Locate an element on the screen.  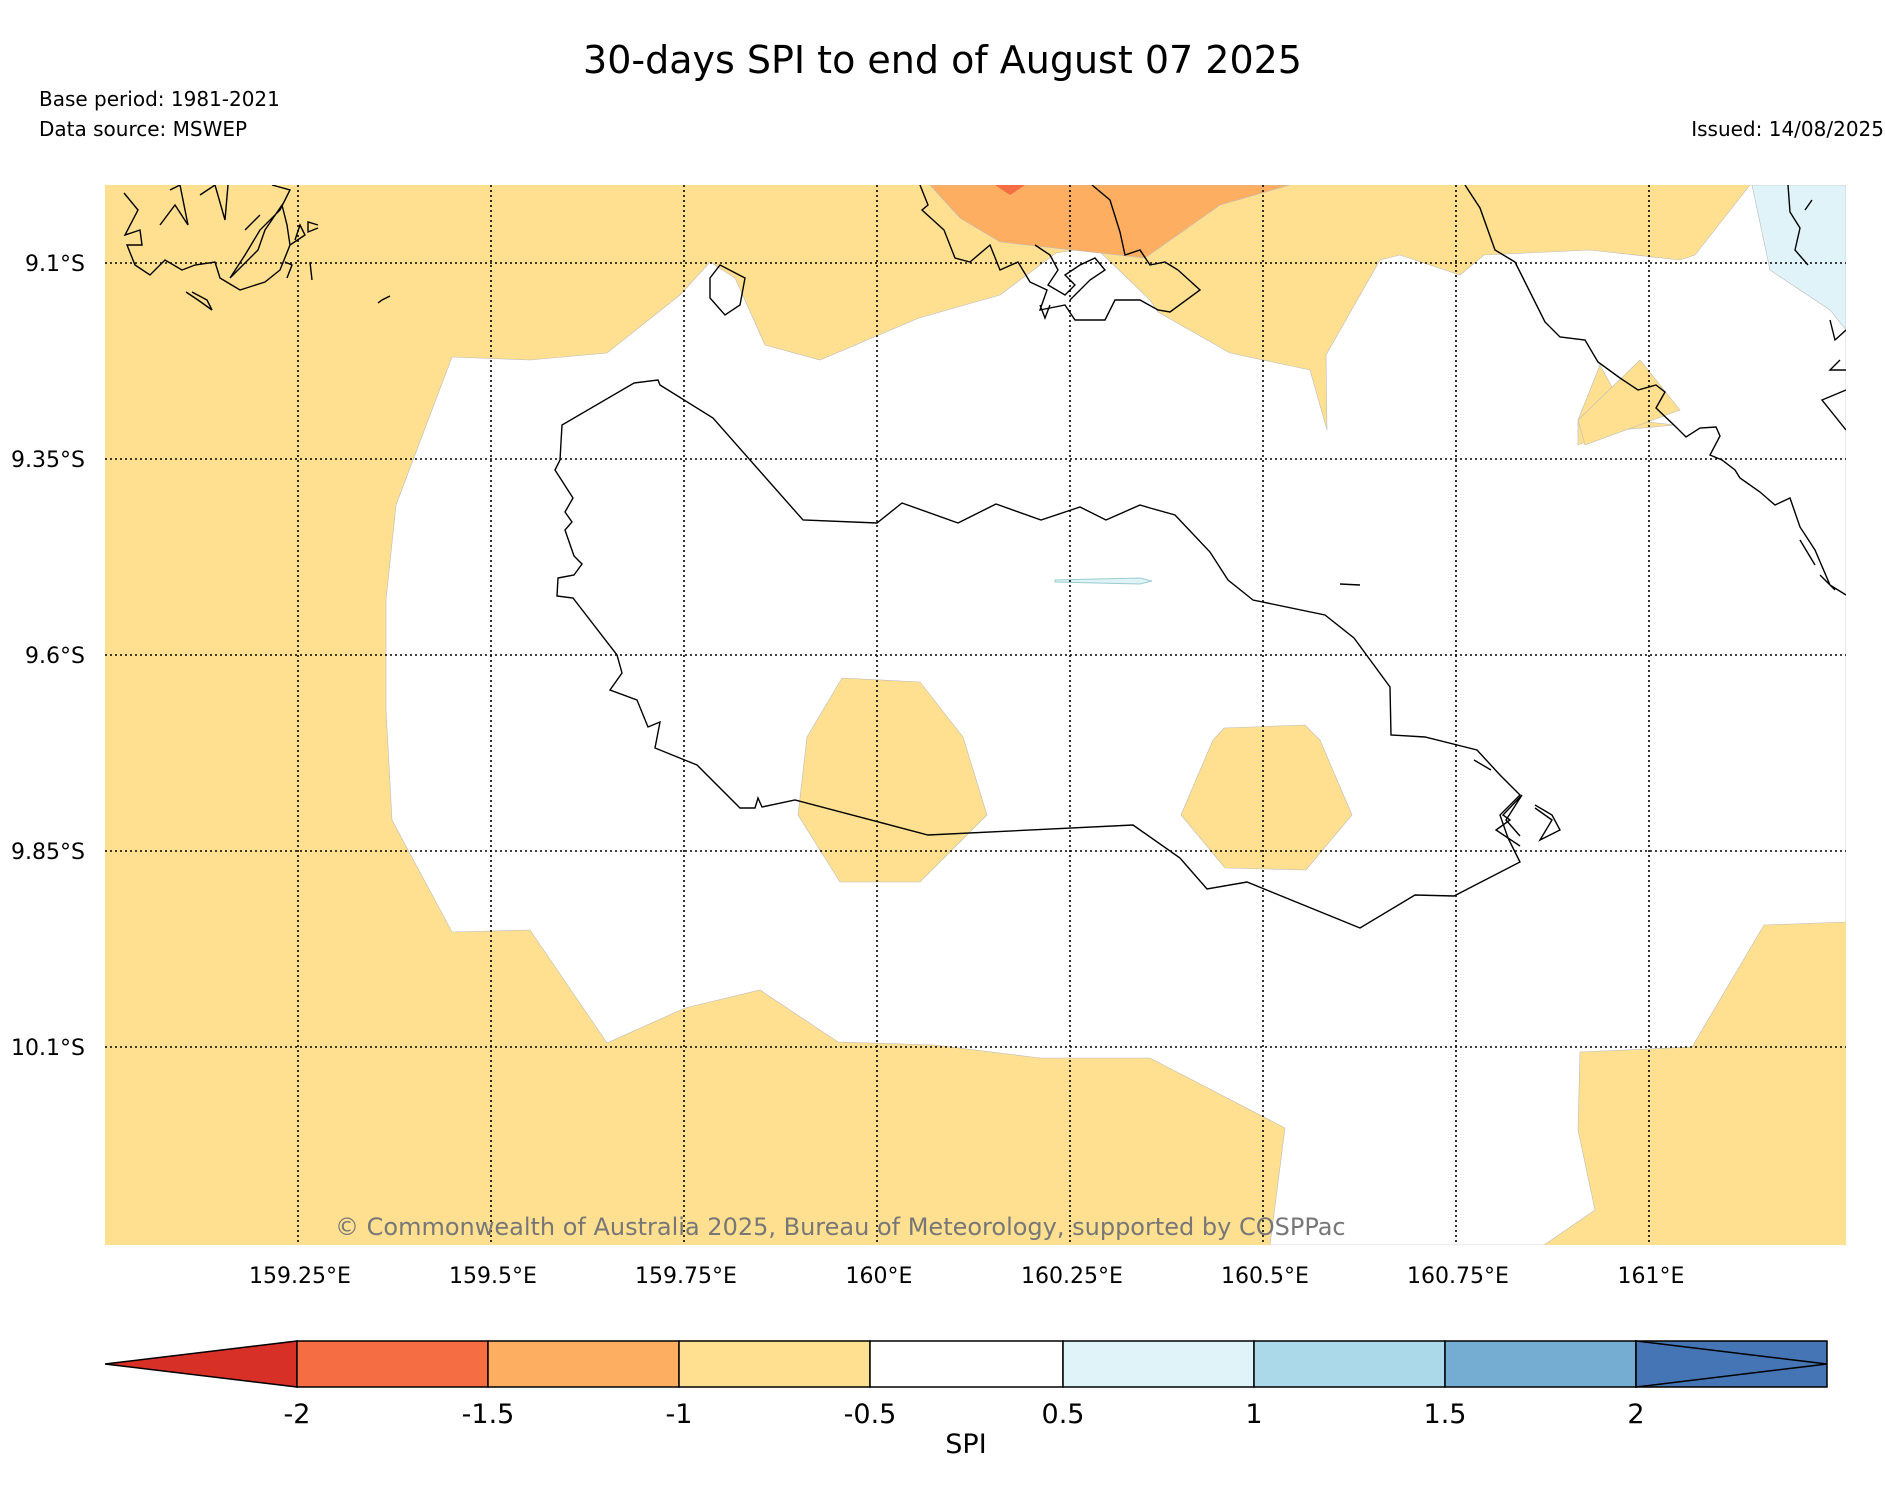
latitude-labels: 9.1°S 9.35°S 9.6°S 9.85°S 10.1°S is located at coordinates (48, 656).